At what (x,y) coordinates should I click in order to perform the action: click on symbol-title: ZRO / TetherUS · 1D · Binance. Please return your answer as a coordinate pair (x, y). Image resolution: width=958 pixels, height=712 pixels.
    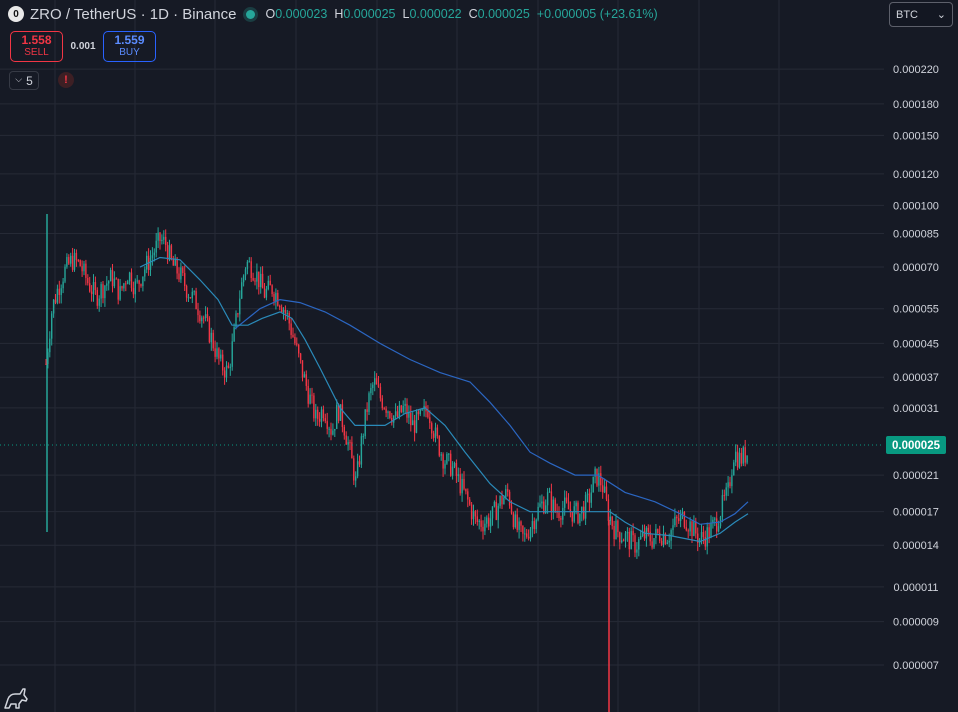
    Looking at the image, I should click on (133, 14).